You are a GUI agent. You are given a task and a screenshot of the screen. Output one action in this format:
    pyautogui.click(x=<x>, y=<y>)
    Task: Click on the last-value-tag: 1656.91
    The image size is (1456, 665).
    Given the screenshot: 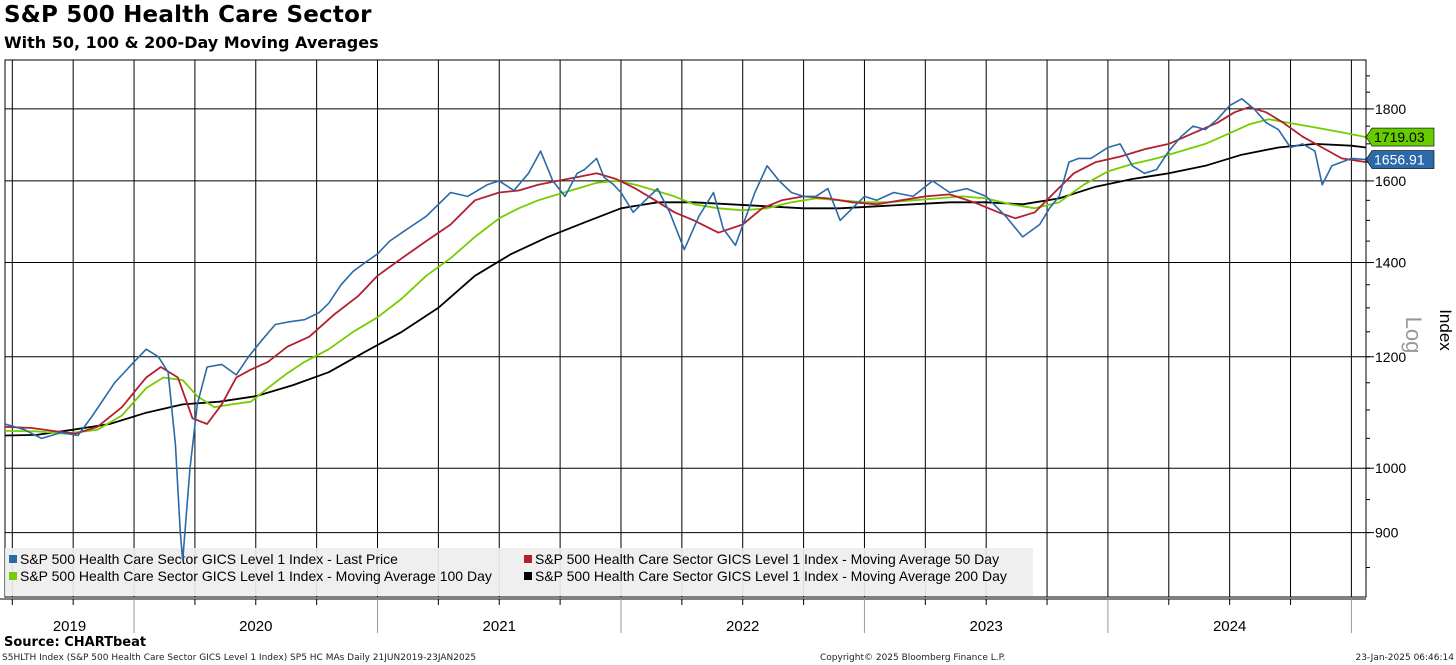 What is the action you would take?
    pyautogui.click(x=1400, y=159)
    